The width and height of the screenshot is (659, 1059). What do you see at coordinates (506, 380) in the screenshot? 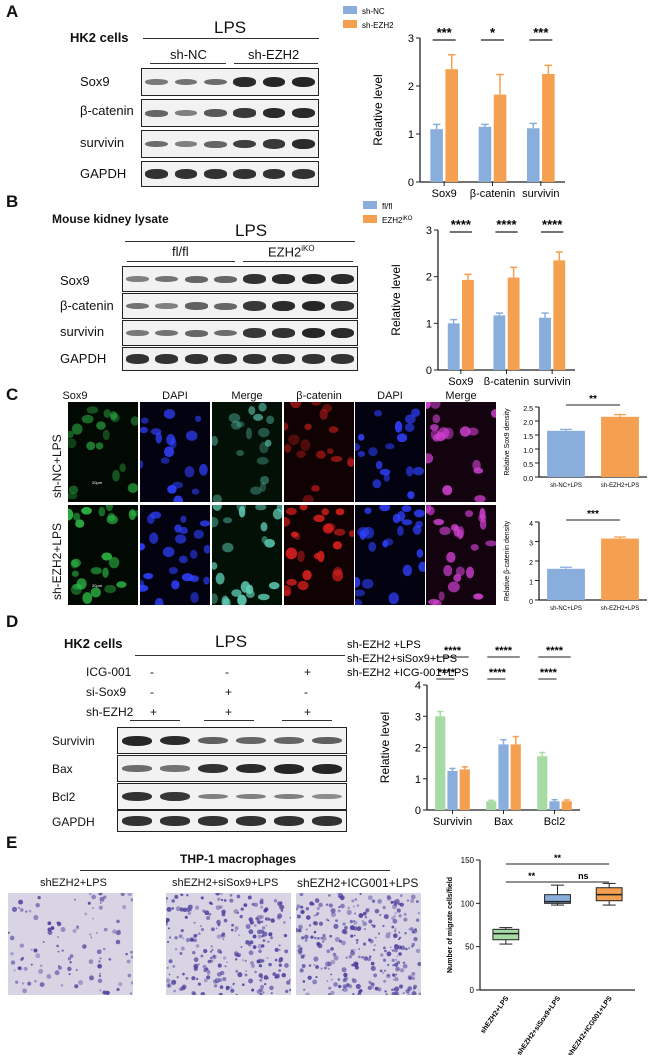
I see `x-tick-label: β-catenin` at bounding box center [506, 380].